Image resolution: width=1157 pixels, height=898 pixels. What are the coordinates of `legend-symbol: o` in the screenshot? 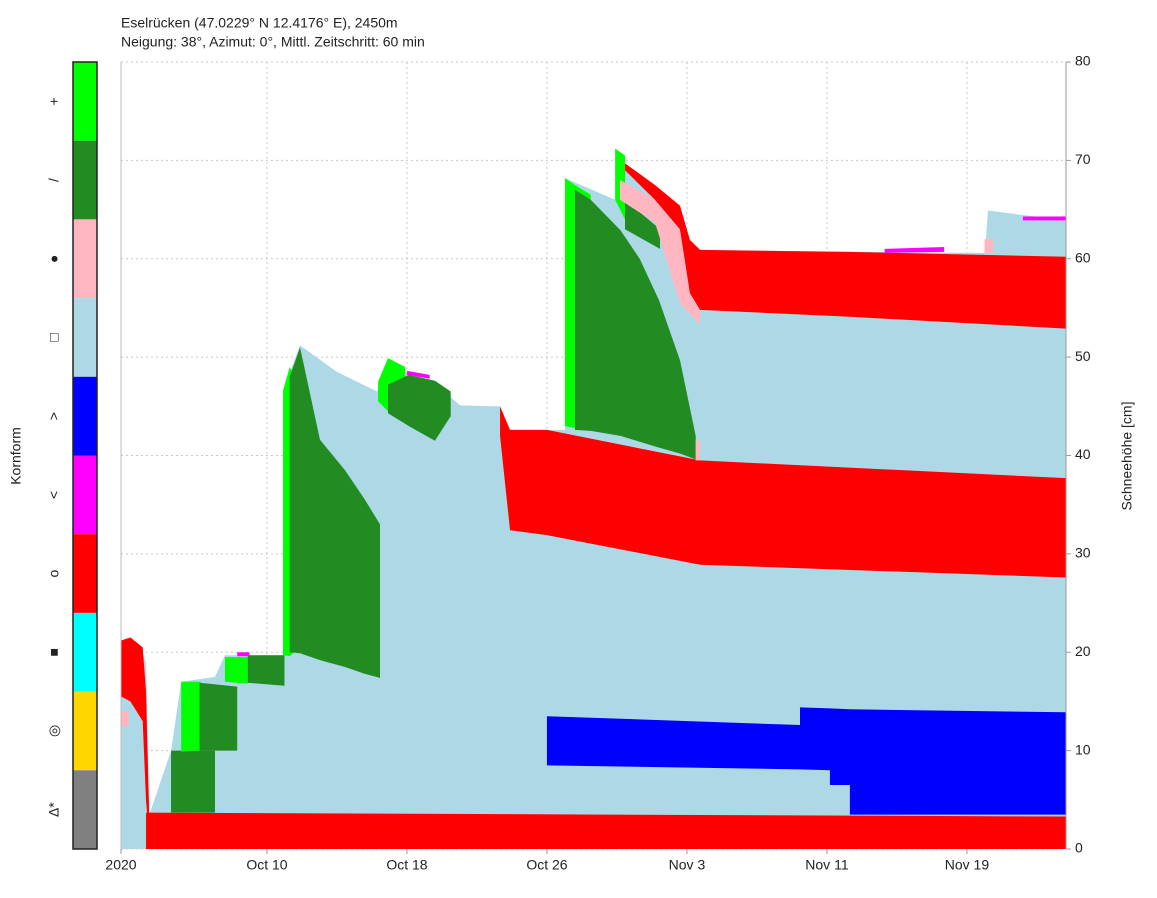 It's located at (54, 573).